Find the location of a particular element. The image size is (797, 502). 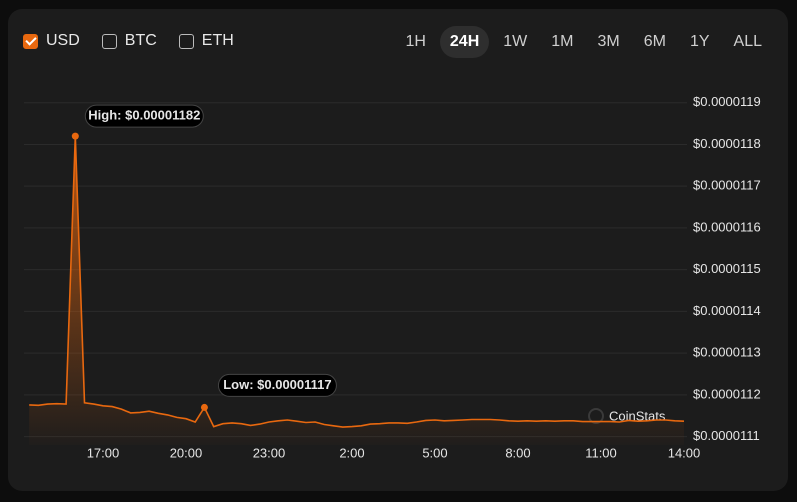

currency-label: USD is located at coordinates (63, 40).